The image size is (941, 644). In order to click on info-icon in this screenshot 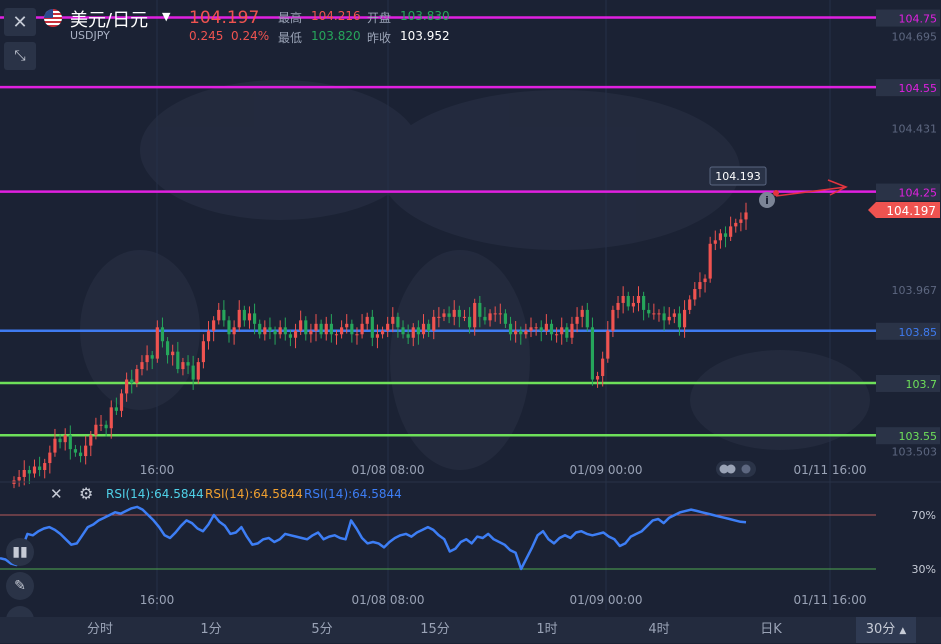, I will do `click(767, 200)`.